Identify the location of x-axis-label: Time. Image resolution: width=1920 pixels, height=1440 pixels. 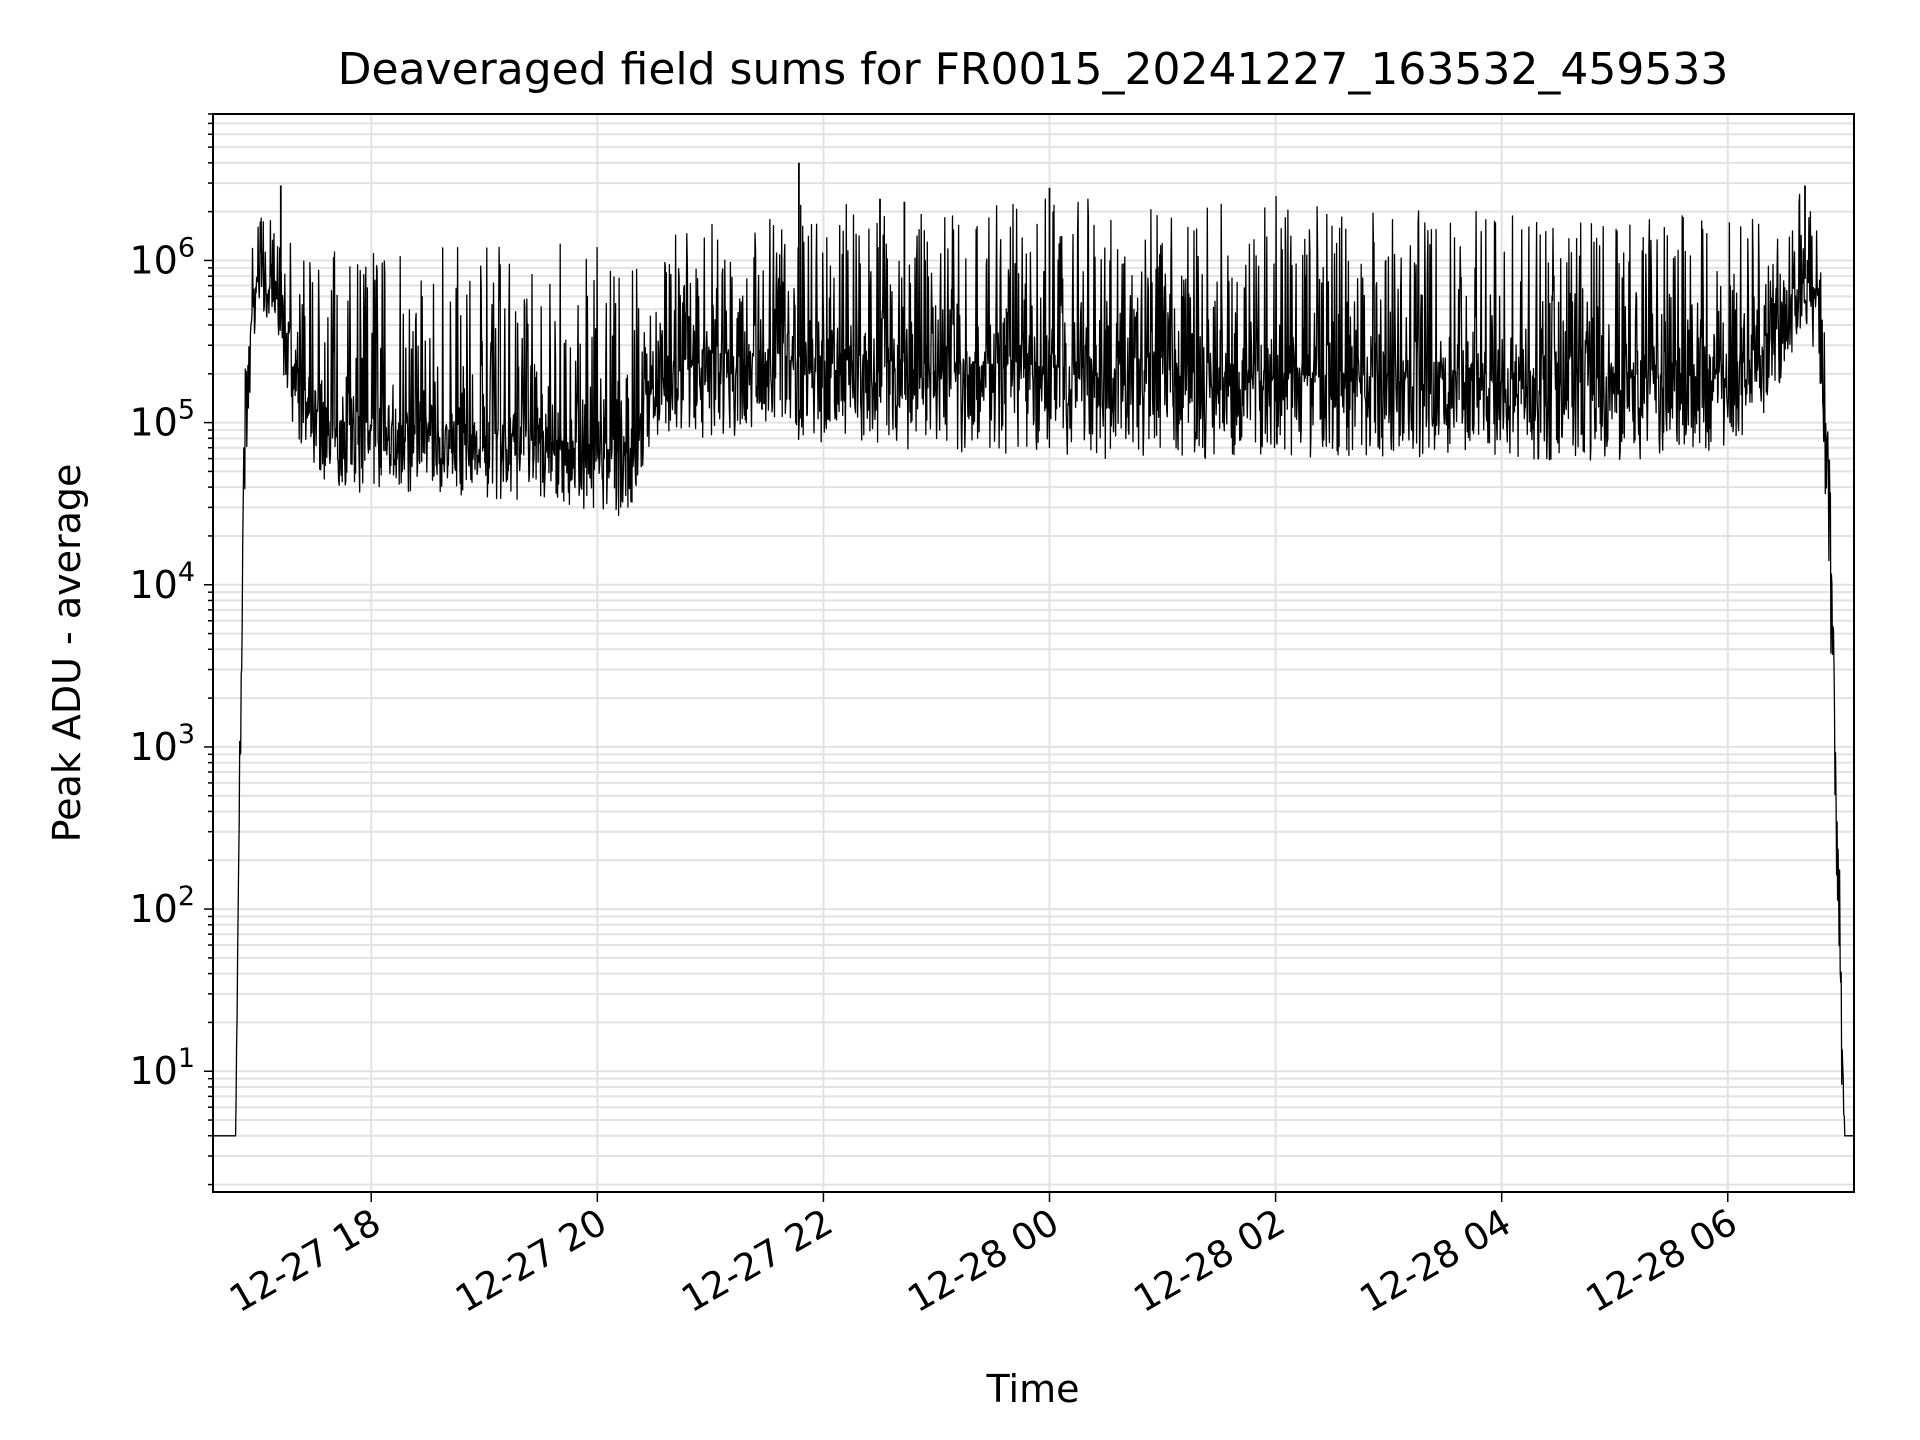
(1033, 1389).